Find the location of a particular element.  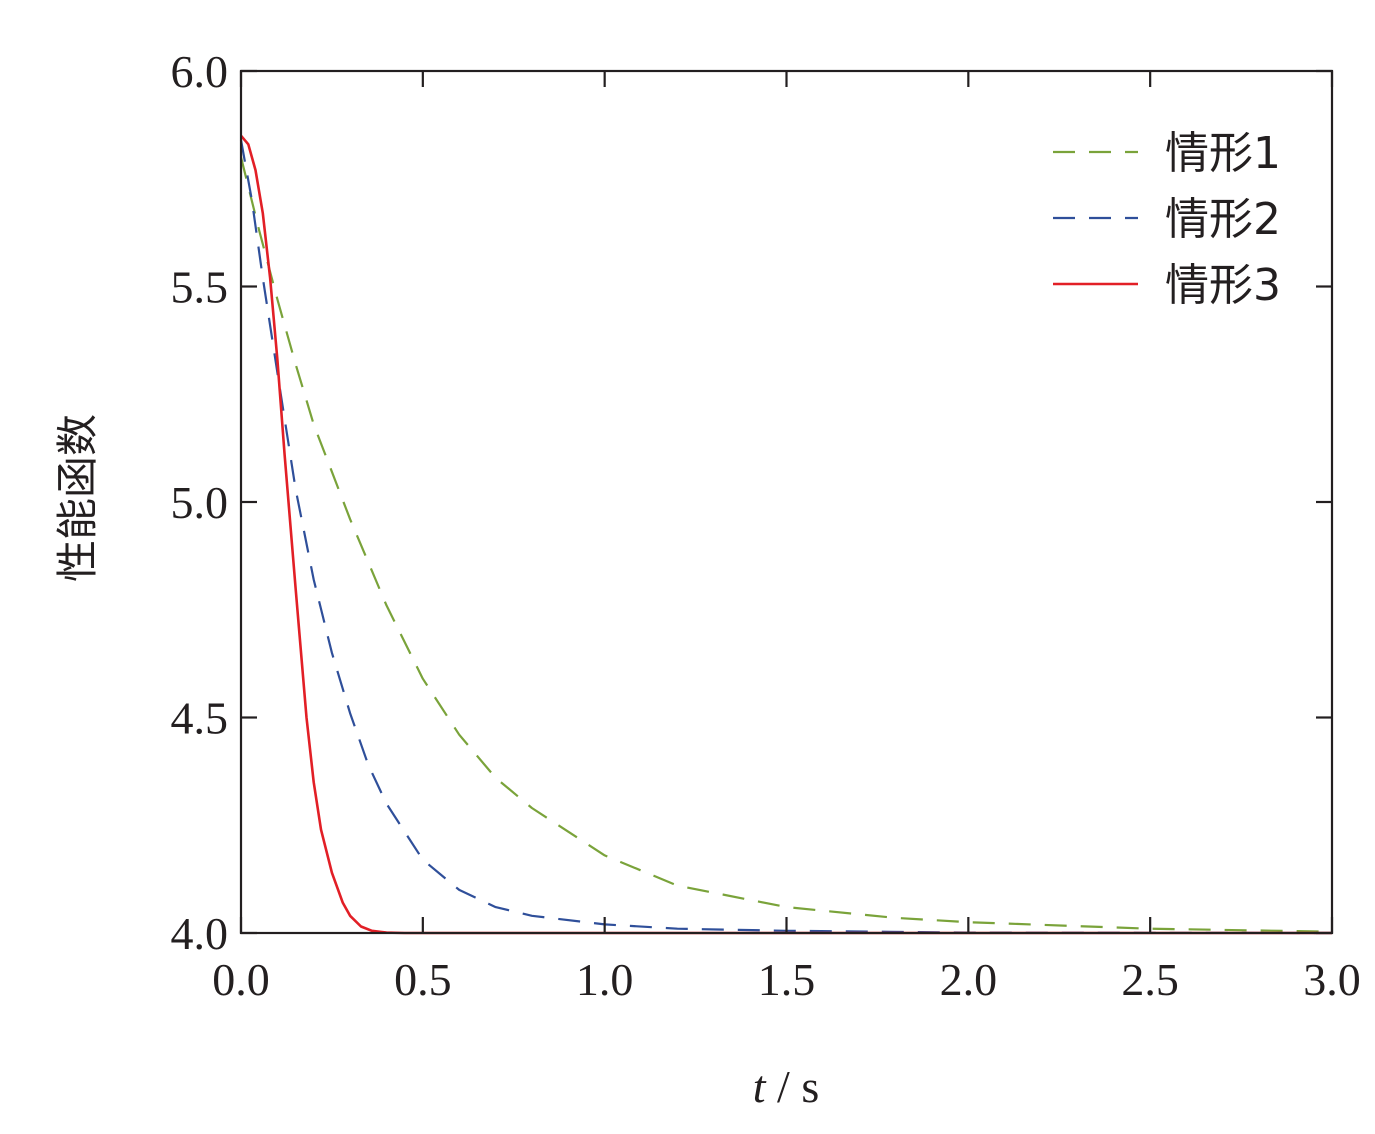

x-axis-variable: t is located at coordinates (760, 1086).